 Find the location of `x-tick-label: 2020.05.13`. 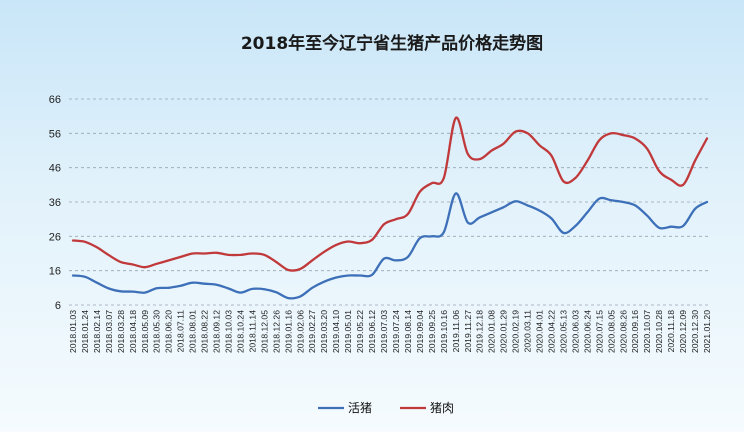

x-tick-label: 2020.05.13 is located at coordinates (563, 331).